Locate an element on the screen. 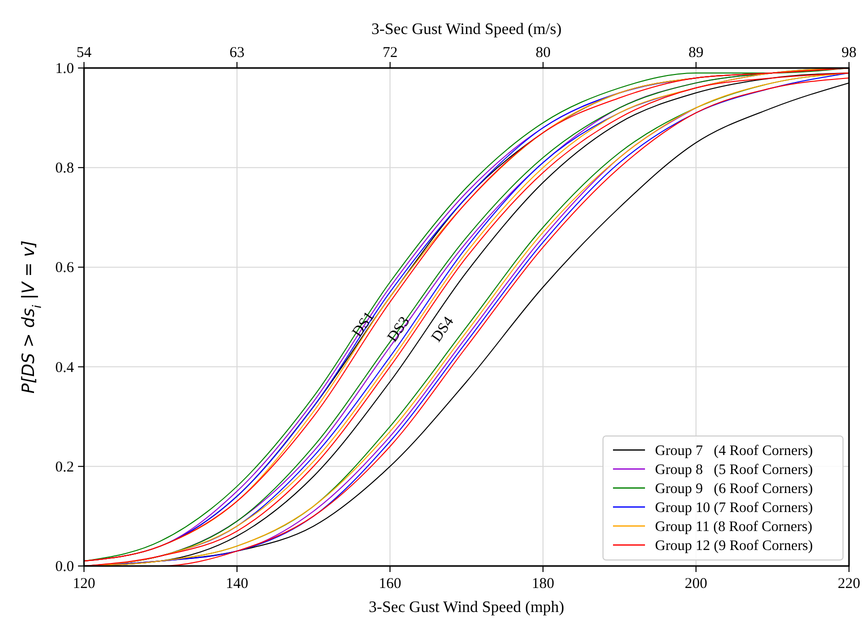 This screenshot has height=624, width=864. y-tick-label: 0.6 is located at coordinates (64, 268).